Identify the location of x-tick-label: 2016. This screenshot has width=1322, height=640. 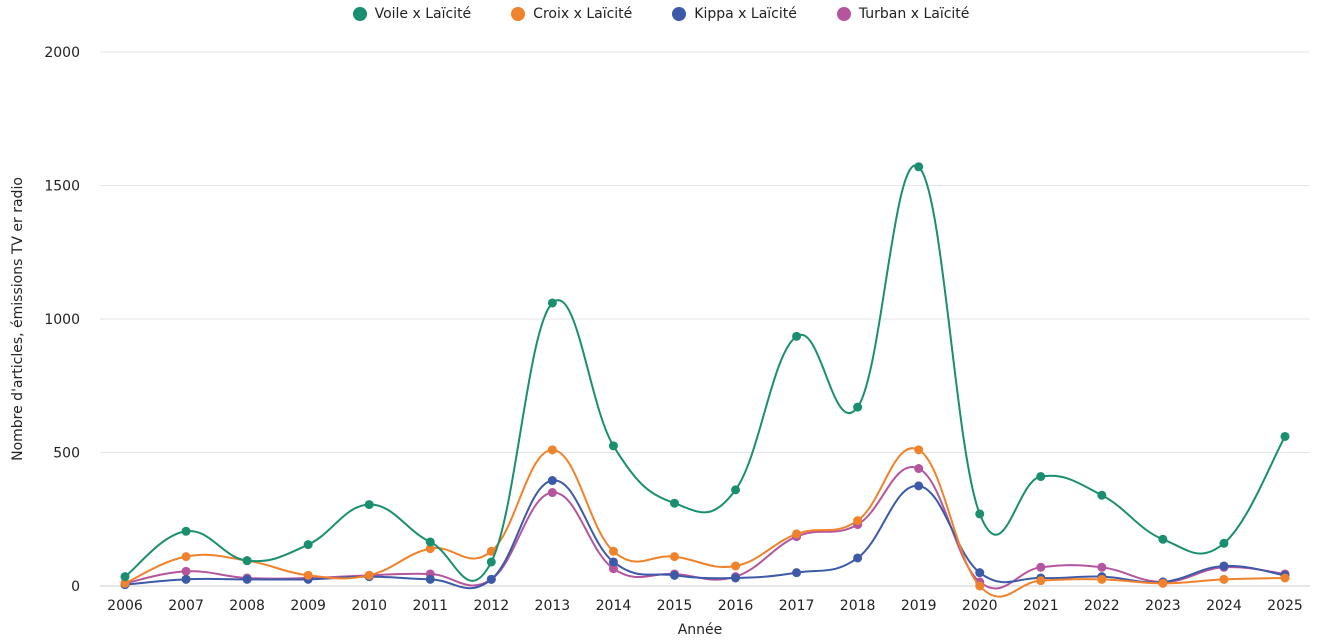
(736, 606).